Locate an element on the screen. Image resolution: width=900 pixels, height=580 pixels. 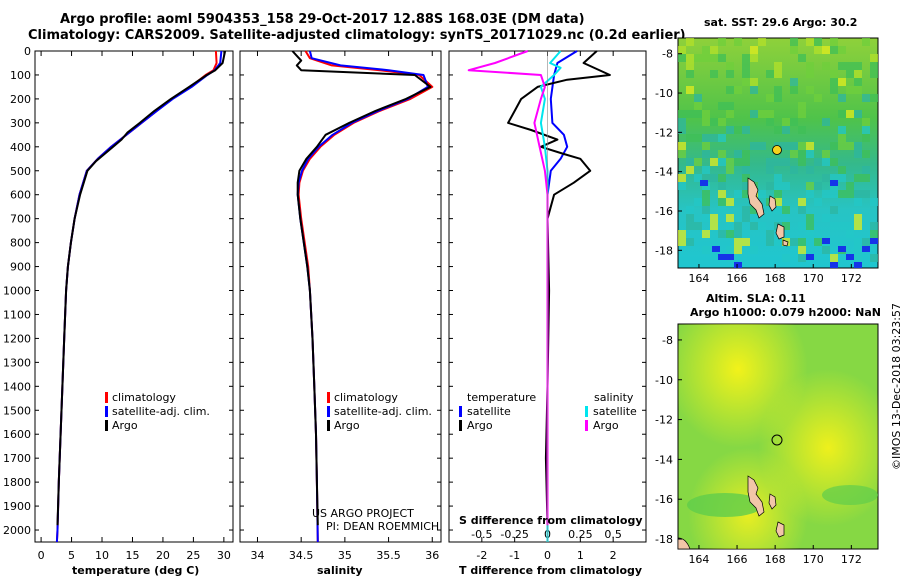
salinity-x-label: salinity is located at coordinates (340, 570).